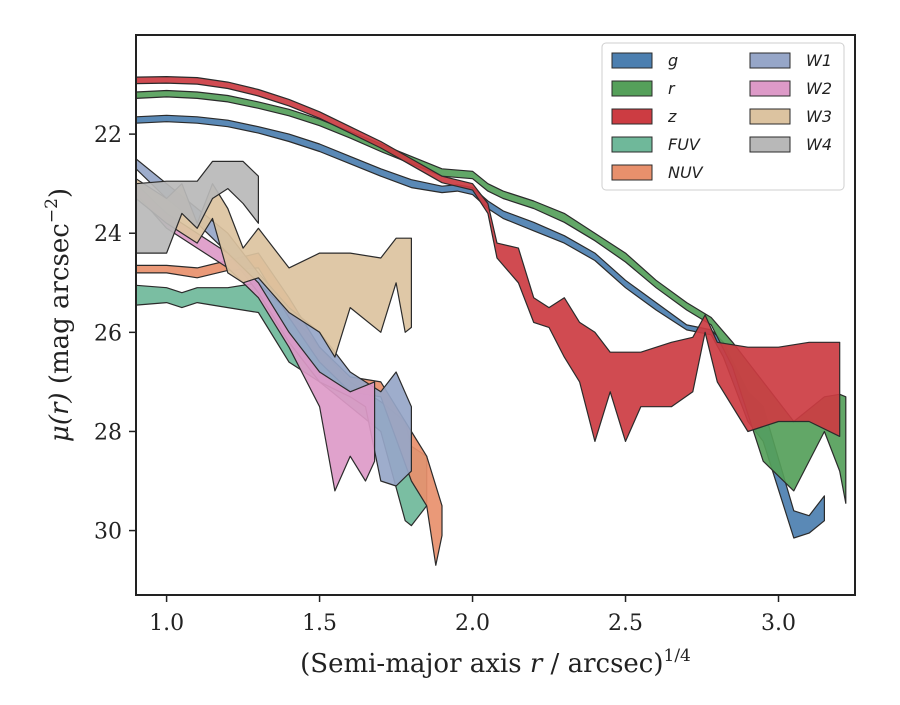 This screenshot has width=900, height=705. Describe the element at coordinates (166, 623) in the screenshot. I see `x-tick-label: 1.0` at that location.